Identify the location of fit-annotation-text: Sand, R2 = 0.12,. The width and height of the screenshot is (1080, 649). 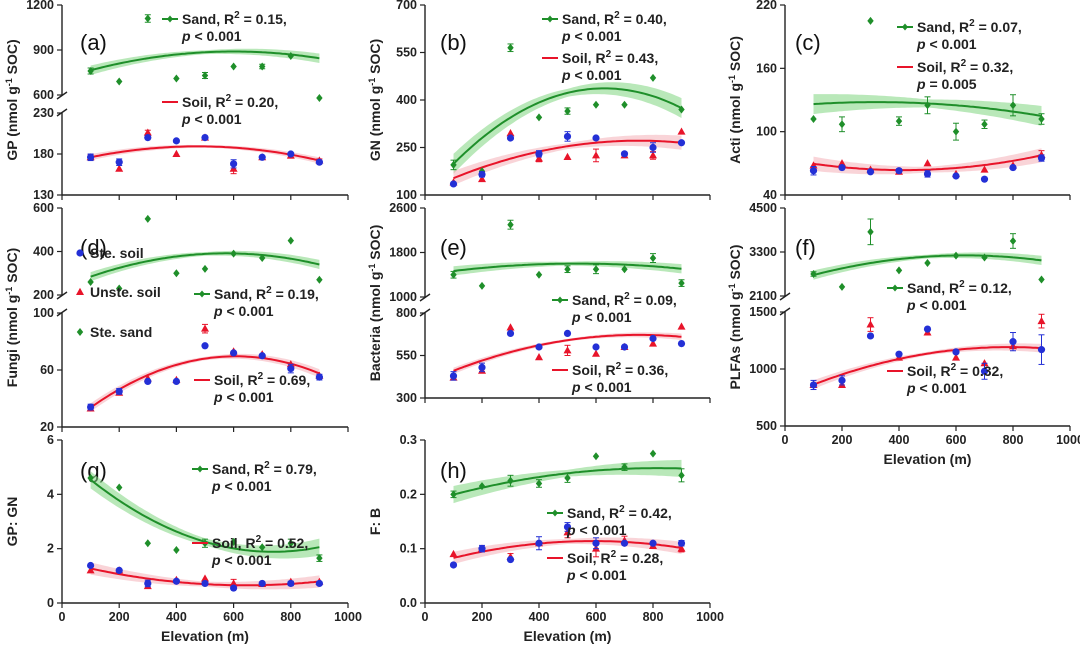
(959, 287).